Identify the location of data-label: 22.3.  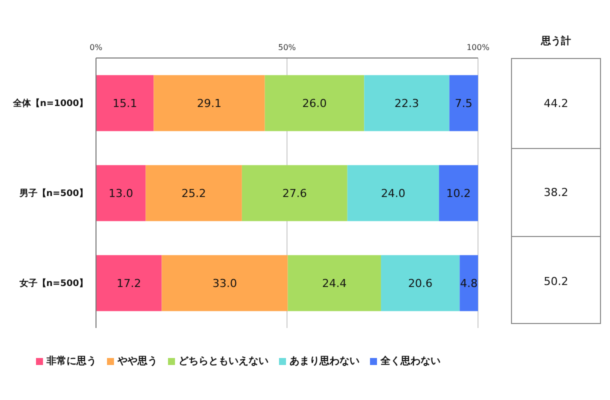
(407, 103).